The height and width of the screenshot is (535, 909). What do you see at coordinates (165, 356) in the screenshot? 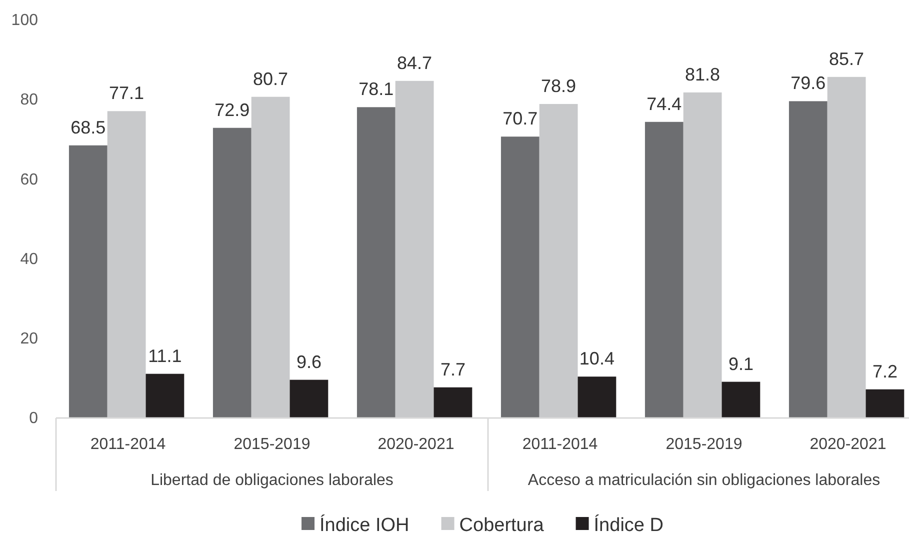
I see `data-label: 11.1` at bounding box center [165, 356].